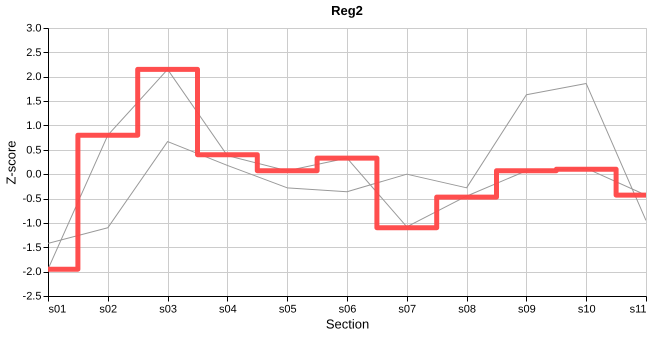 Image resolution: width=660 pixels, height=360 pixels. I want to click on x-tick-label: s05, so click(287, 310).